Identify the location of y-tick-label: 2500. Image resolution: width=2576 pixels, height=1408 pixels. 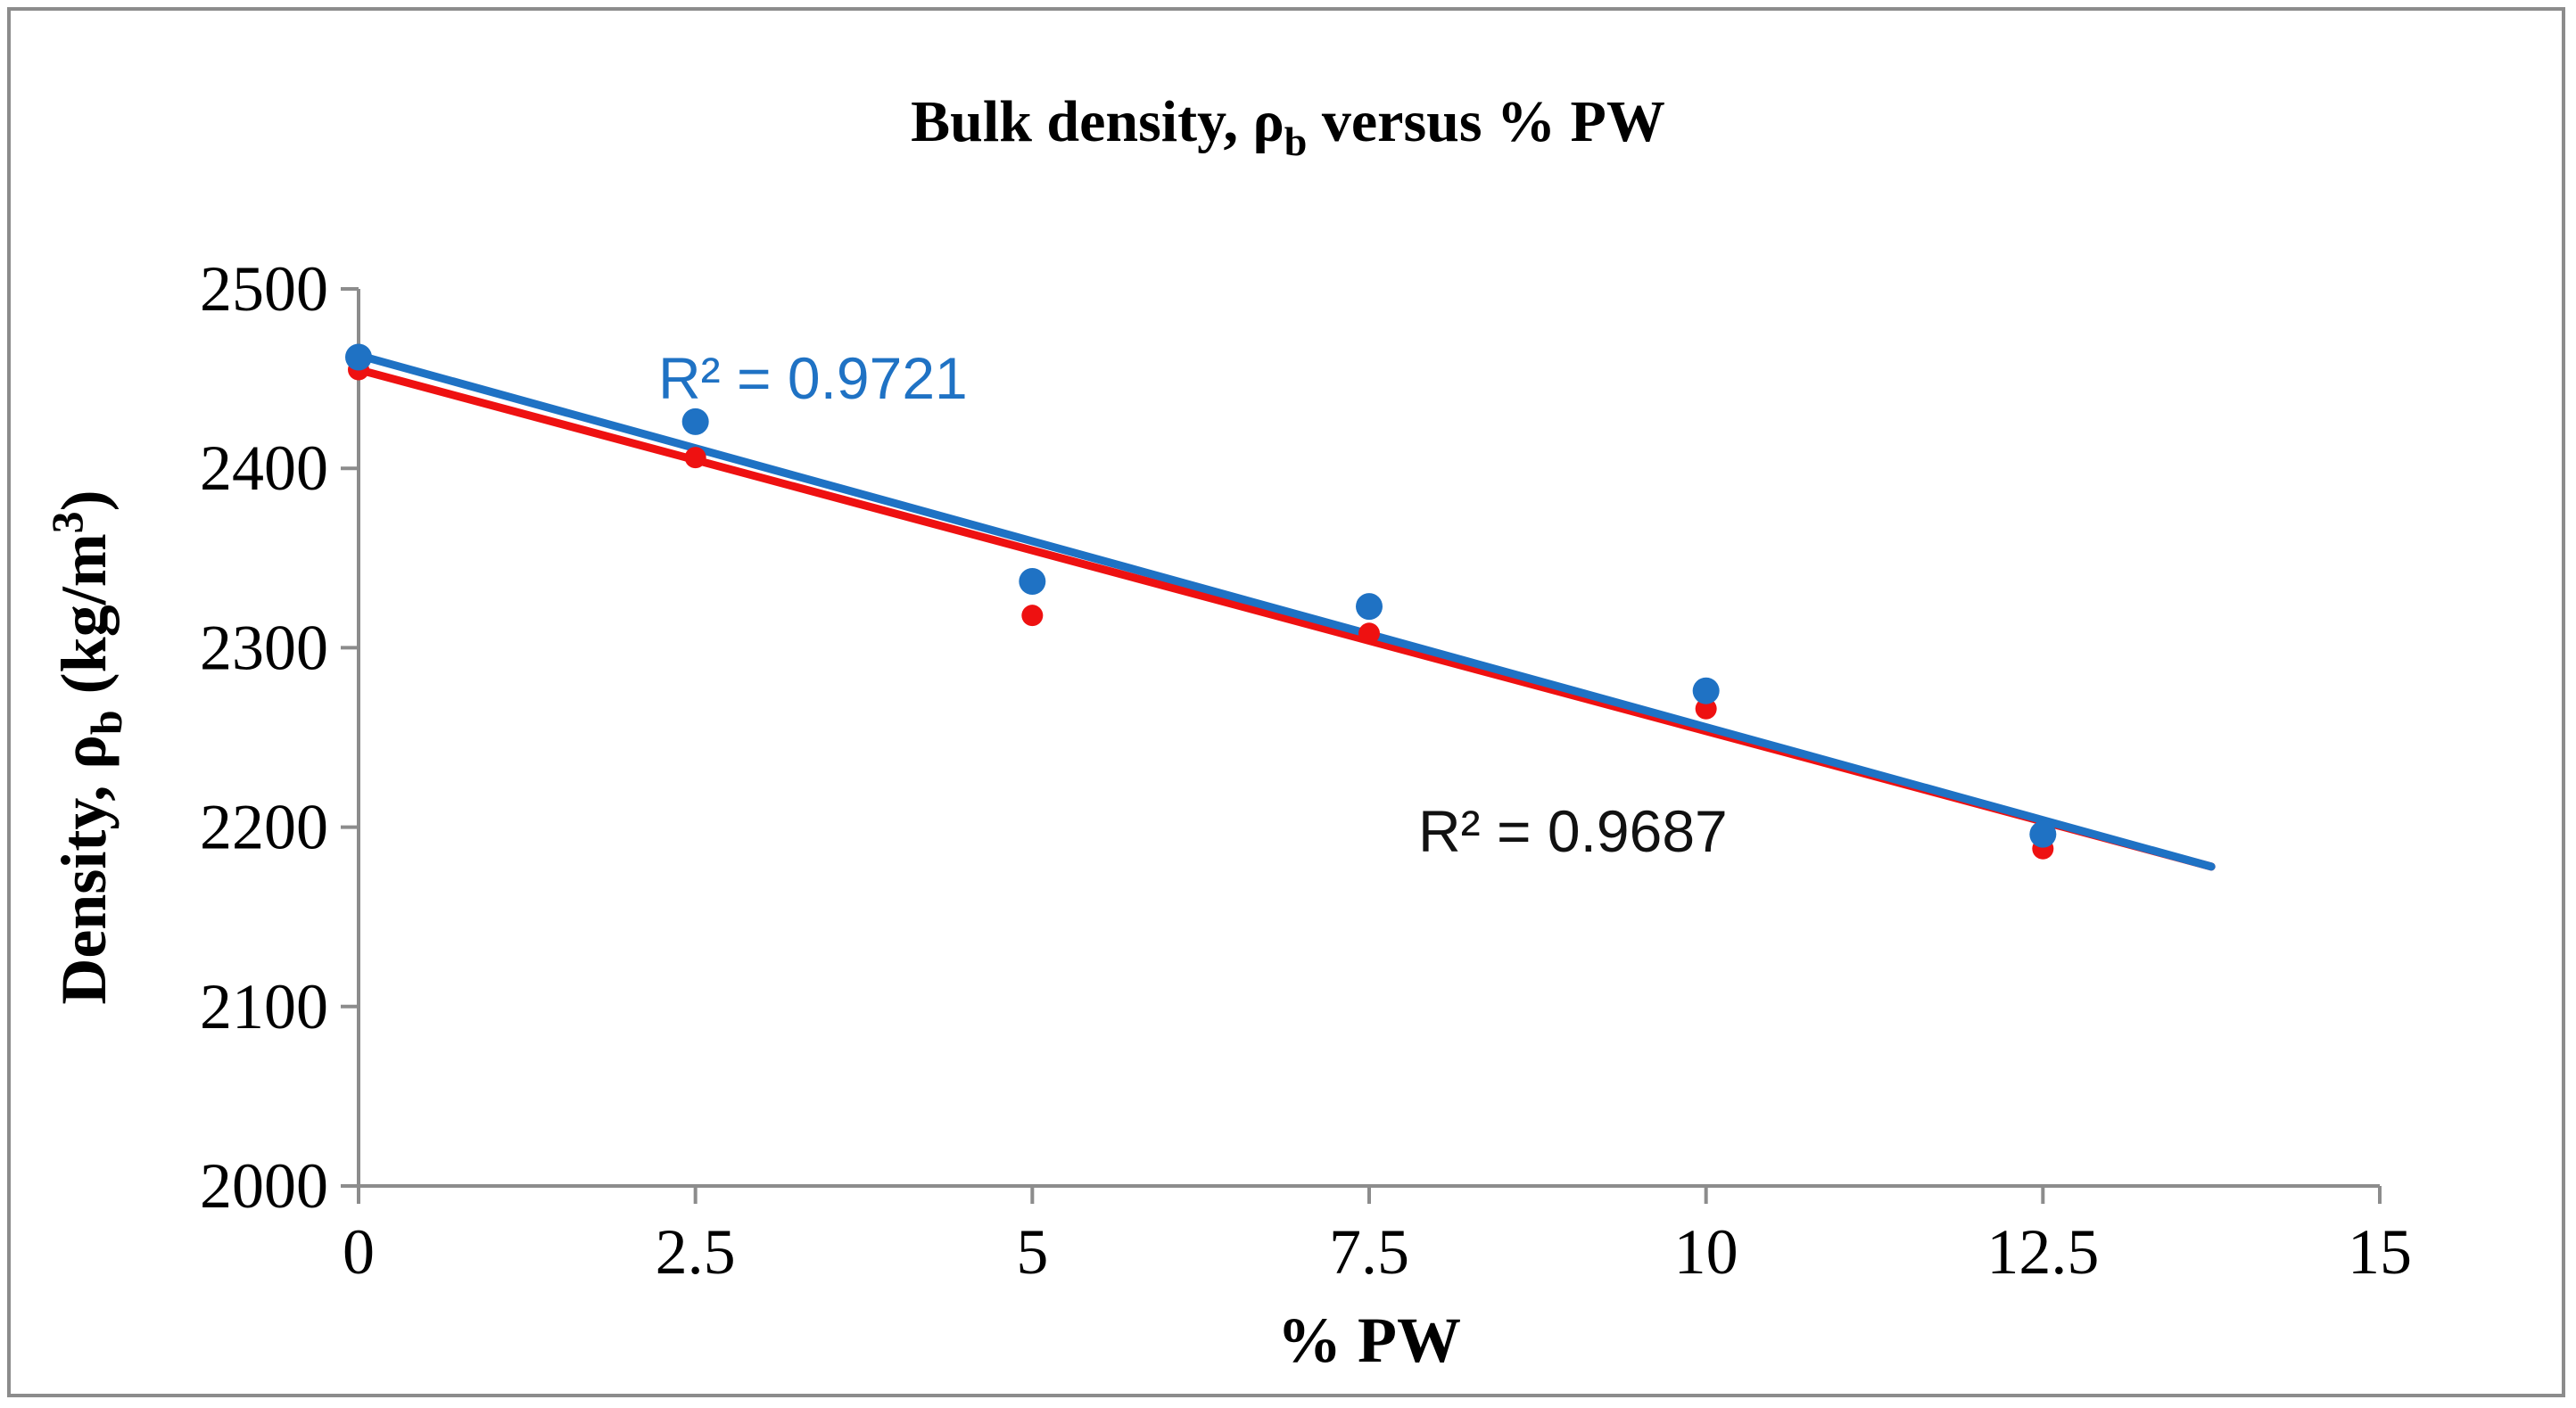
(264, 289).